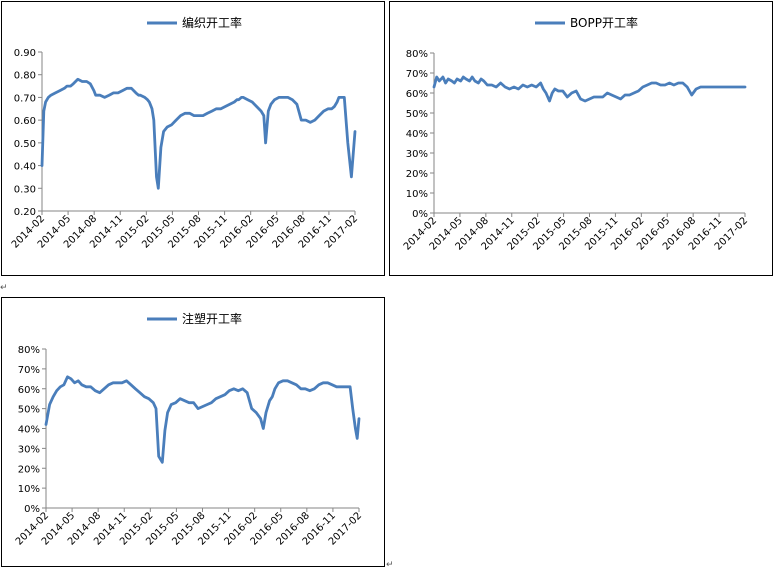  What do you see at coordinates (25, 98) in the screenshot?
I see `y-tick-label: 0.70` at bounding box center [25, 98].